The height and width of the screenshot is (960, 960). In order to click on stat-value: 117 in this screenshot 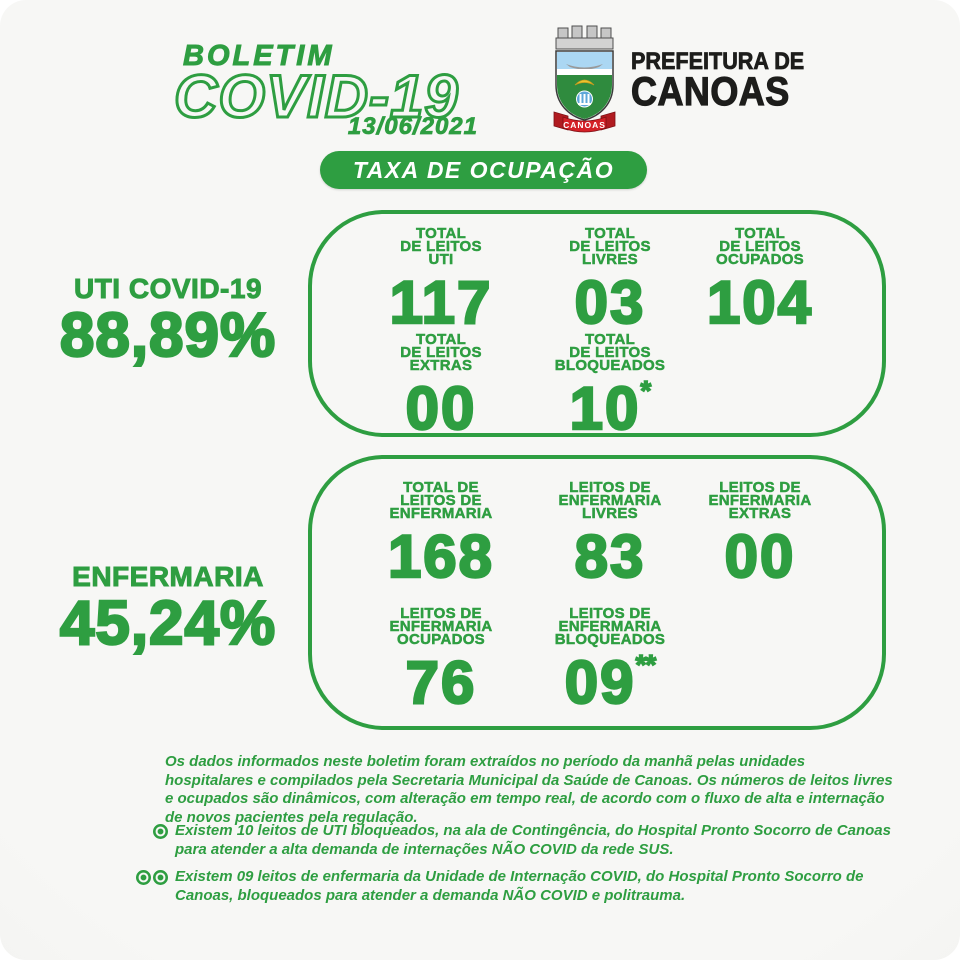, I will do `click(440, 303)`.